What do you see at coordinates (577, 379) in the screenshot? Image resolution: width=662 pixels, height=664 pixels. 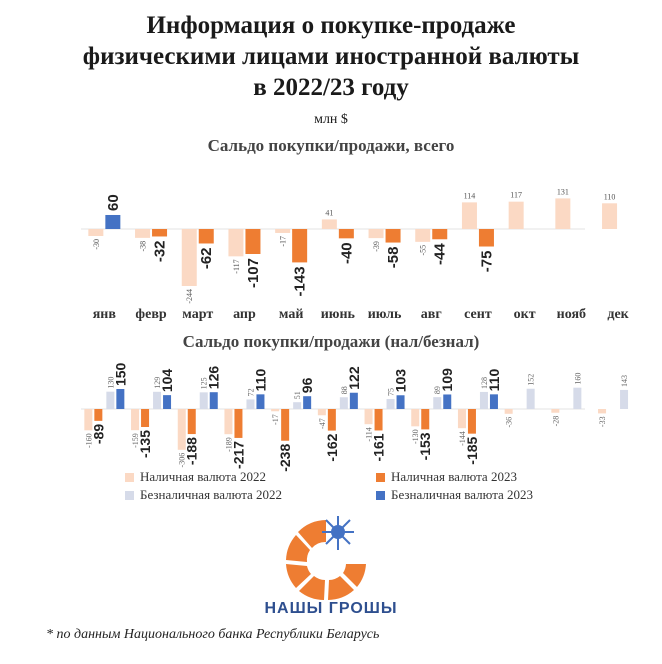 I see `data-label-noncash-2022: 160` at bounding box center [577, 379].